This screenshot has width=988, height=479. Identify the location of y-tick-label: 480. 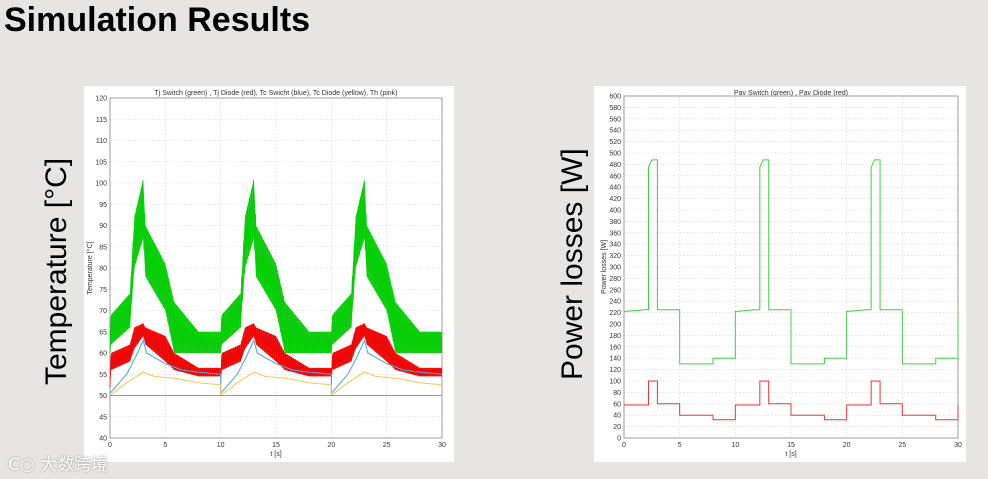
(615, 165).